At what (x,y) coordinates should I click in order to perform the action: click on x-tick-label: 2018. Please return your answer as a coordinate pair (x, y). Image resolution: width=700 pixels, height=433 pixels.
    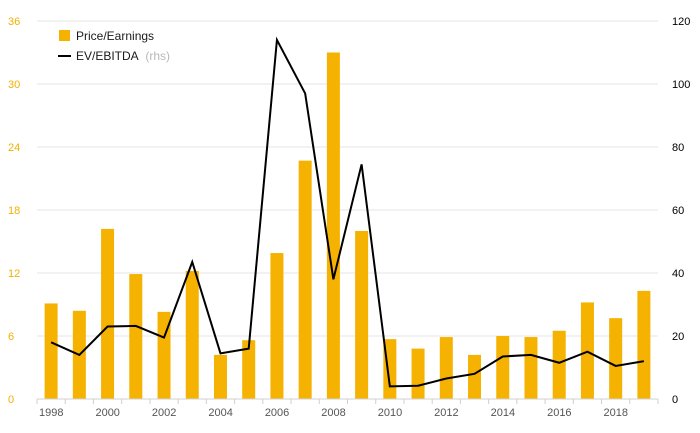
    Looking at the image, I should click on (616, 413).